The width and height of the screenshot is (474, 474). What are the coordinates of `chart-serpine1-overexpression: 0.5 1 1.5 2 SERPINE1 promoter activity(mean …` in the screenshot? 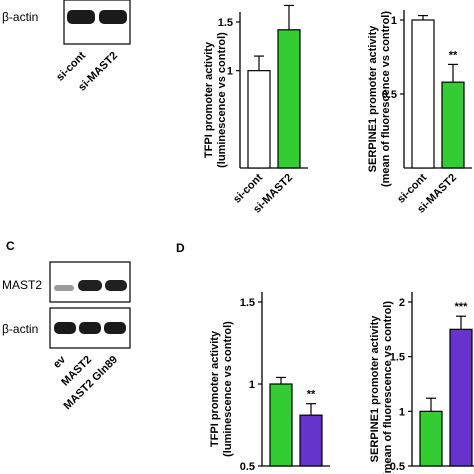 It's located at (421, 383).